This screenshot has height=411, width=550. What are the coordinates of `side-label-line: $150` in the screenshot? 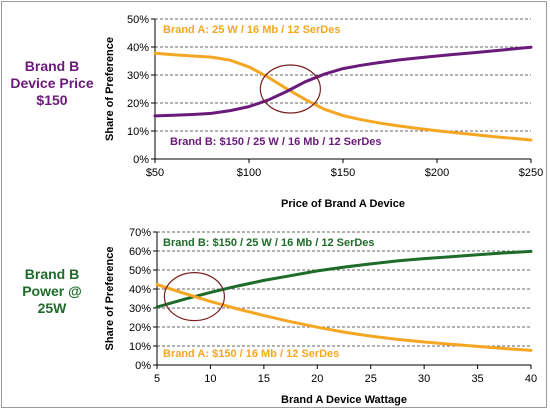 It's located at (52, 100).